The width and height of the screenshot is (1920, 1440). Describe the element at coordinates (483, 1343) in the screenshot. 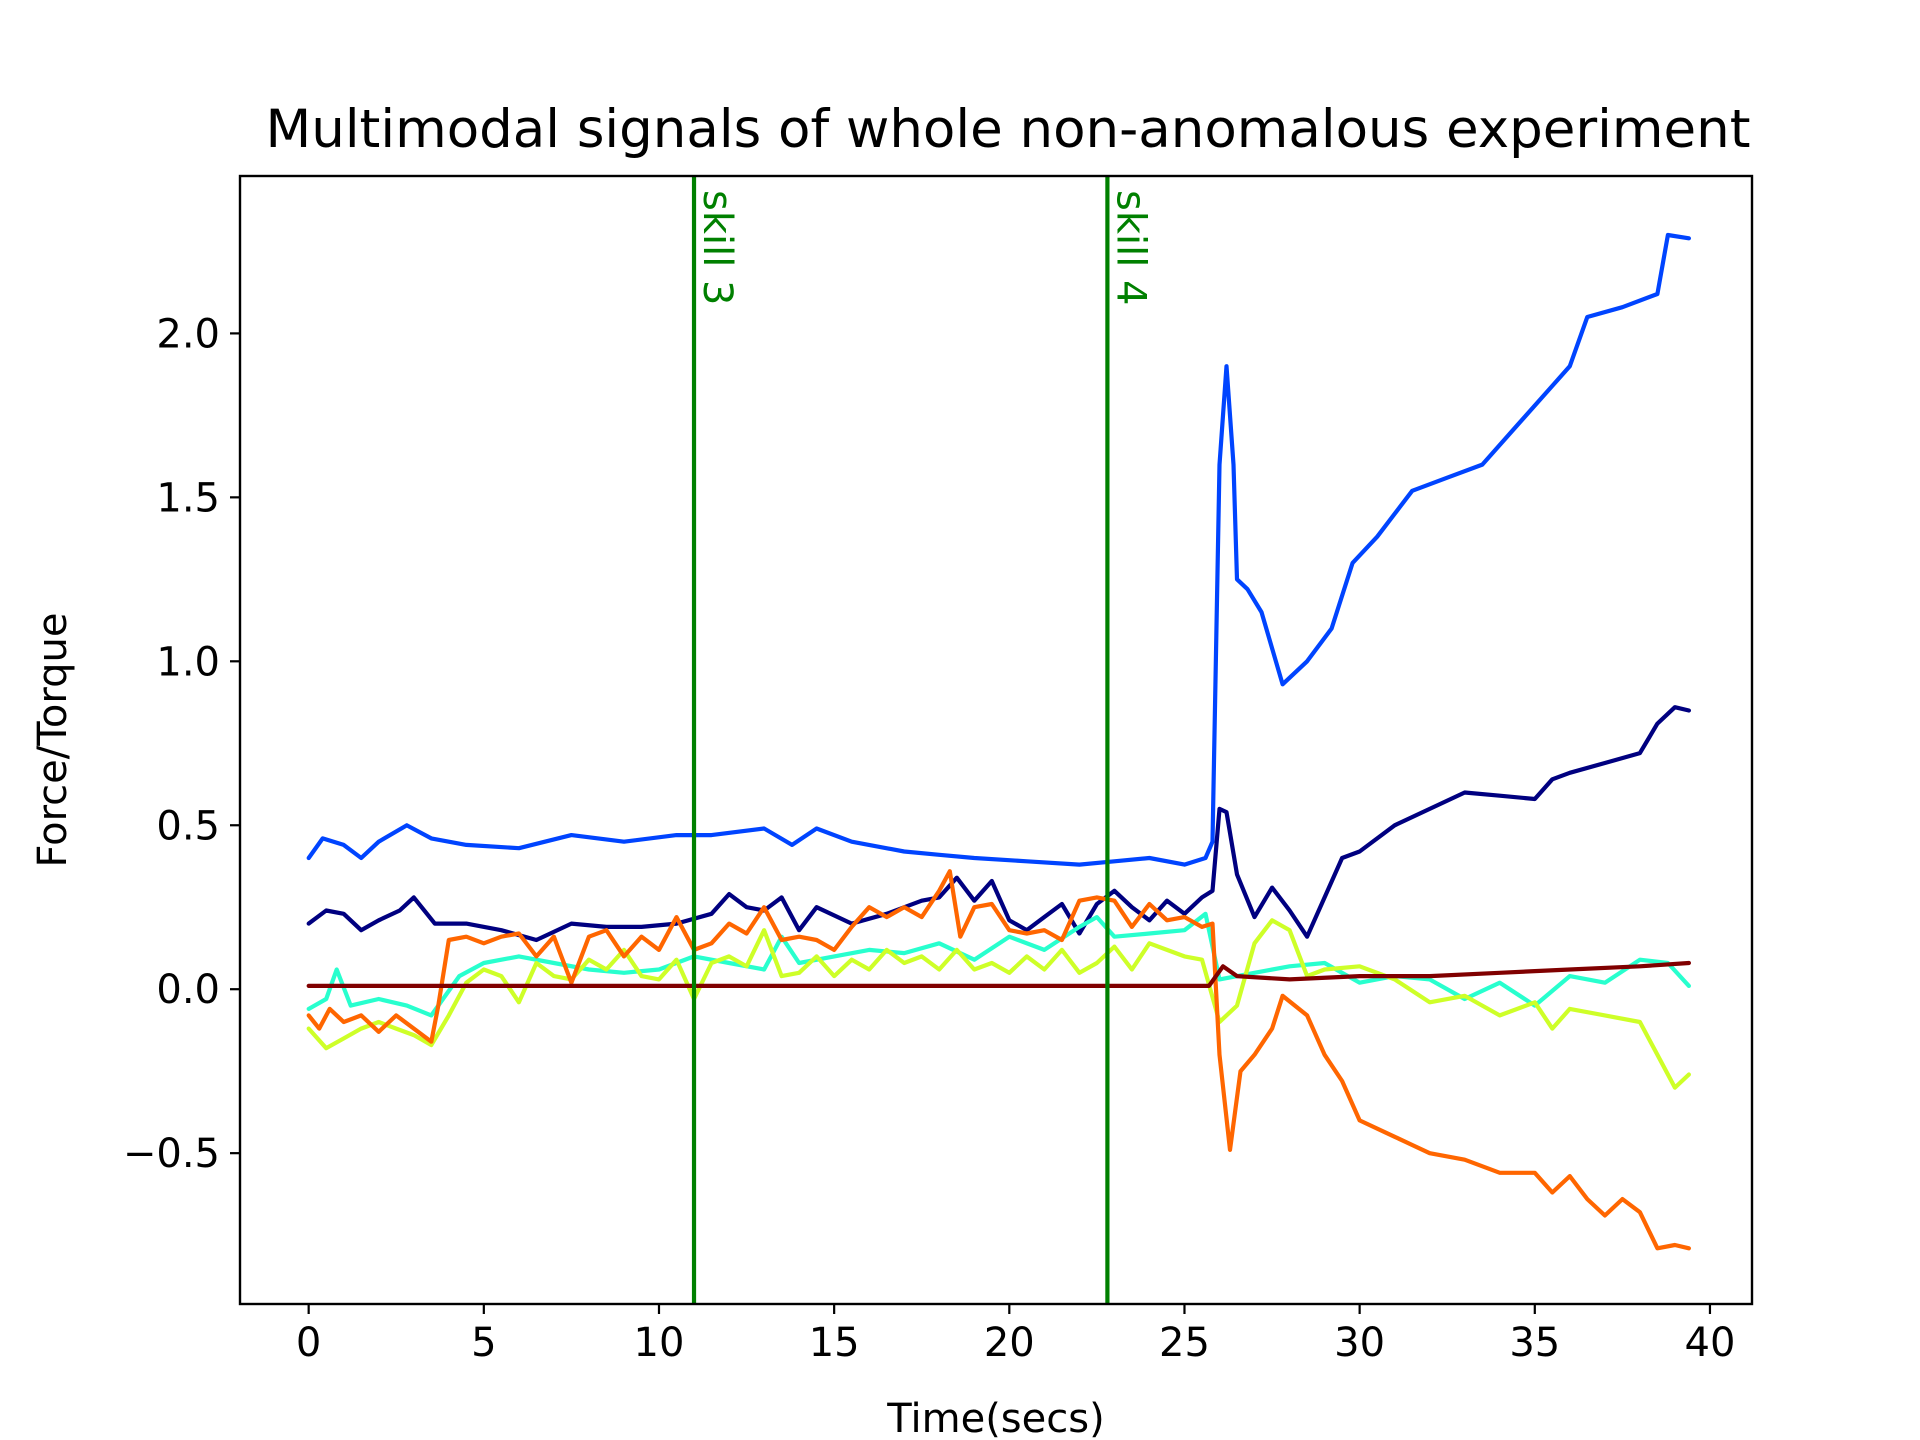

I see `x-tick-label: 5` at that location.